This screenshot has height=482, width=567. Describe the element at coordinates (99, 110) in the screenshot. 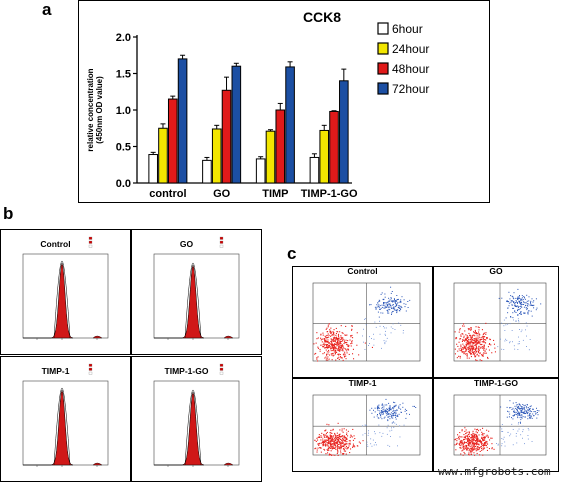

I see `y-axis-label-line: (450nm OD value)` at that location.